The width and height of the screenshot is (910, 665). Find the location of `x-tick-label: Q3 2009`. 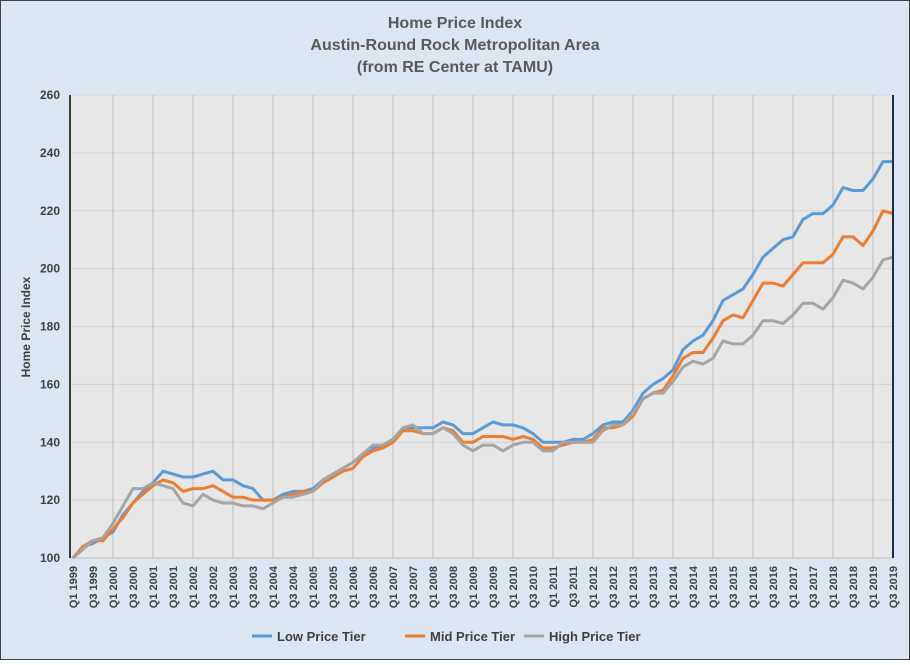

x-tick-label: Q3 2009 is located at coordinates (494, 587).